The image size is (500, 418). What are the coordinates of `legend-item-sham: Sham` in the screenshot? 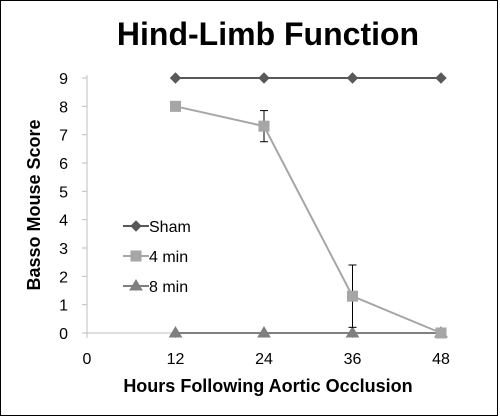 It's located at (157, 227).